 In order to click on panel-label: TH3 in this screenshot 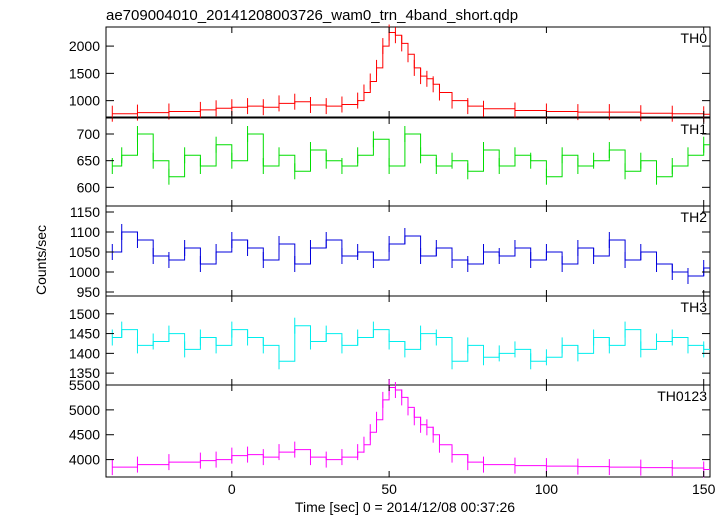, I will do `click(694, 307)`.